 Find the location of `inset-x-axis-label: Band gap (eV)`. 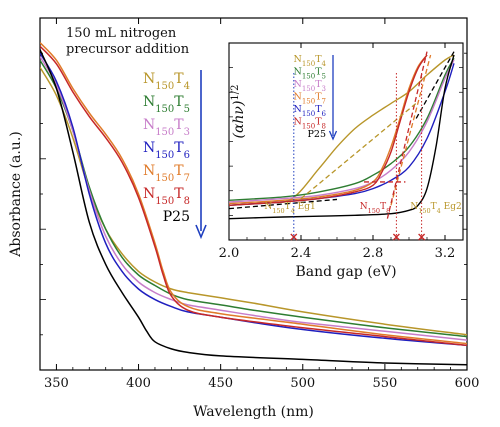

inset-x-axis-label: Band gap (eV) is located at coordinates (345, 272).